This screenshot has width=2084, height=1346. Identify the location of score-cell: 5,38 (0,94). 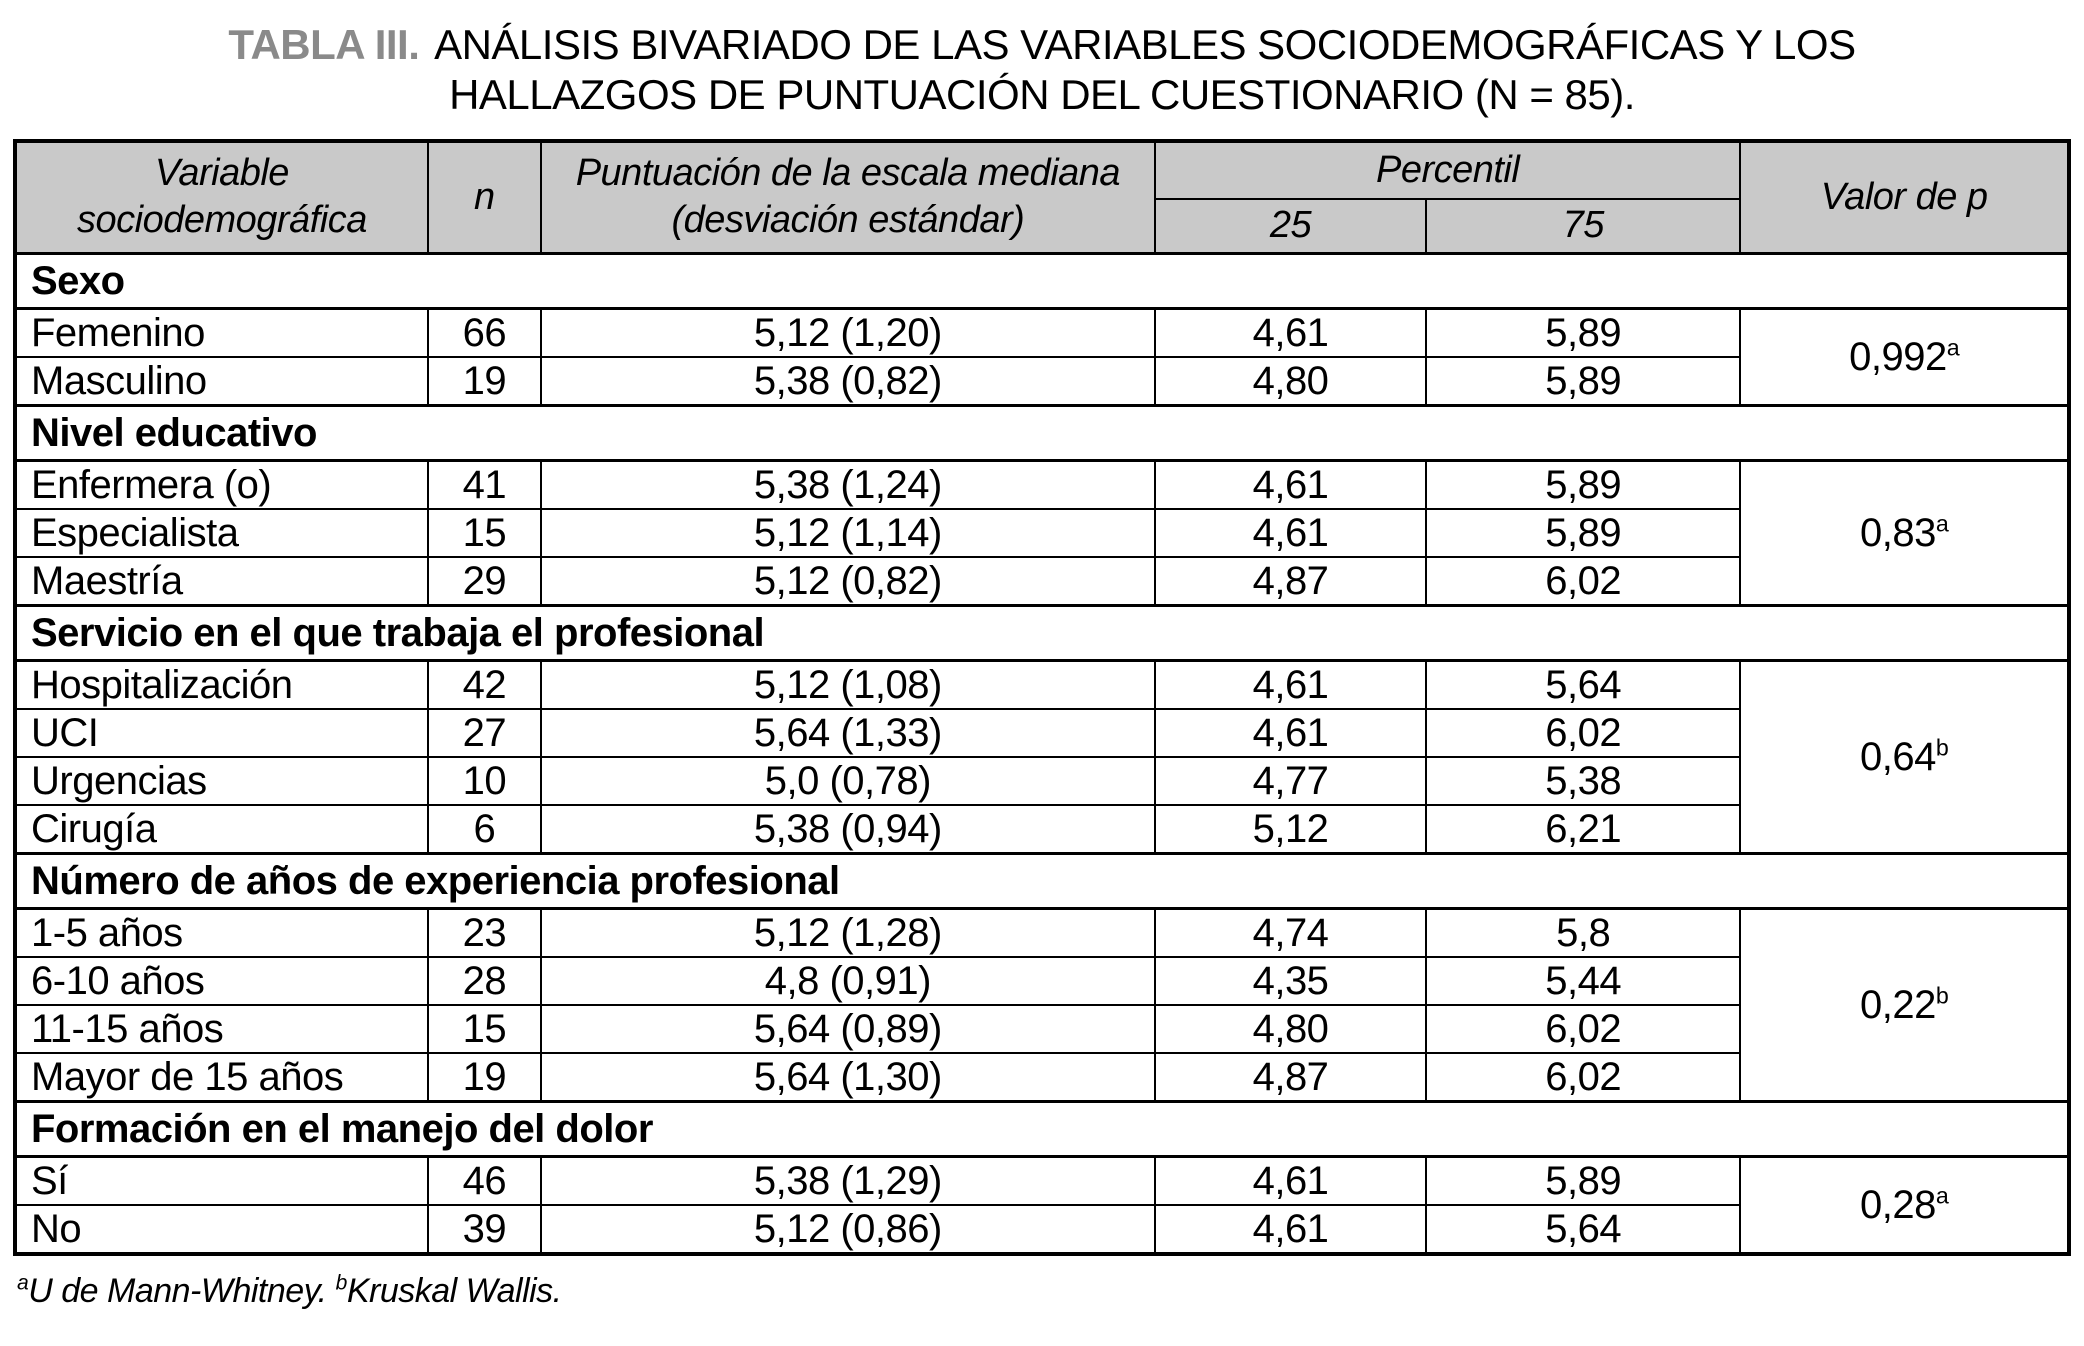
(847, 829).